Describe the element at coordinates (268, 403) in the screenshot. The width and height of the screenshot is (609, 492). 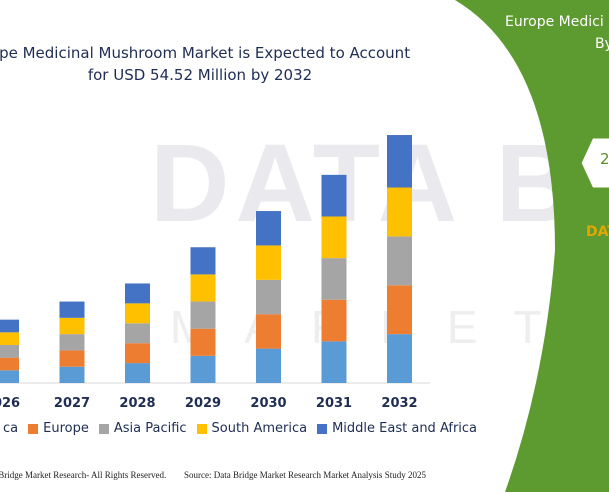
I see `x-tick-label: 2030` at that location.